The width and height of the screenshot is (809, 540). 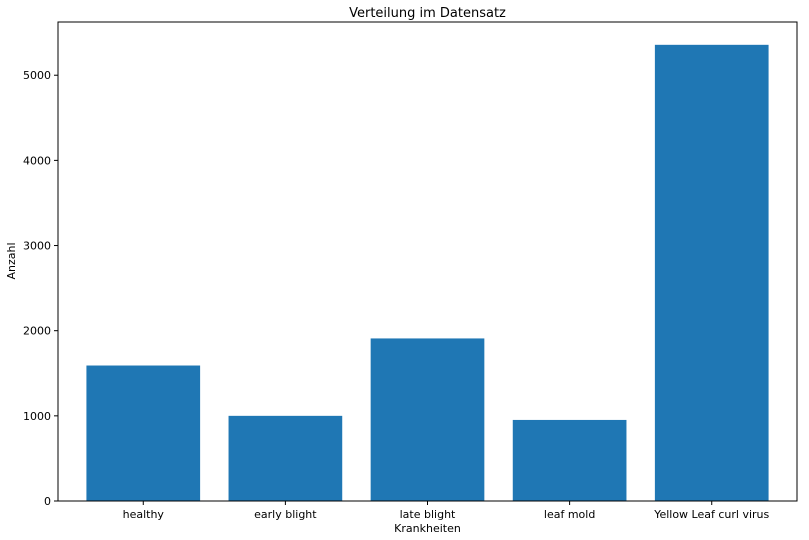 What do you see at coordinates (37, 160) in the screenshot?
I see `y-tick-label: 4000` at bounding box center [37, 160].